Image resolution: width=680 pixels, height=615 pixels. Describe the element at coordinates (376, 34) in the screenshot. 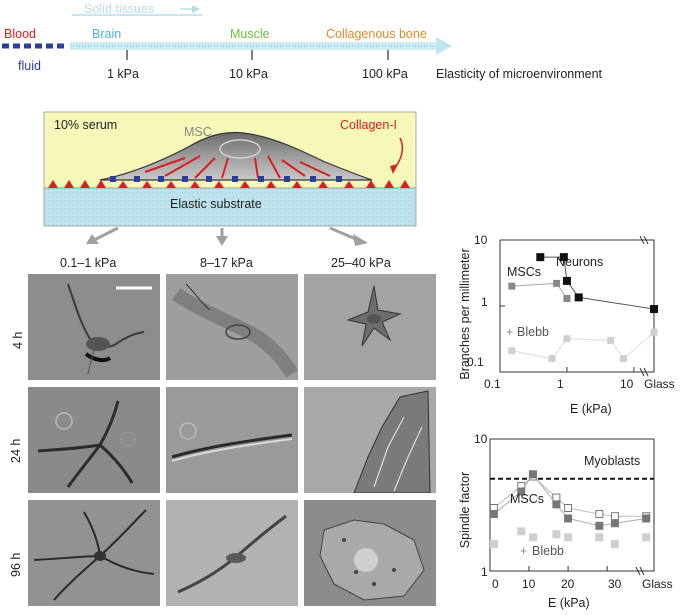

I see `bone-label: Collagenous bone` at that location.